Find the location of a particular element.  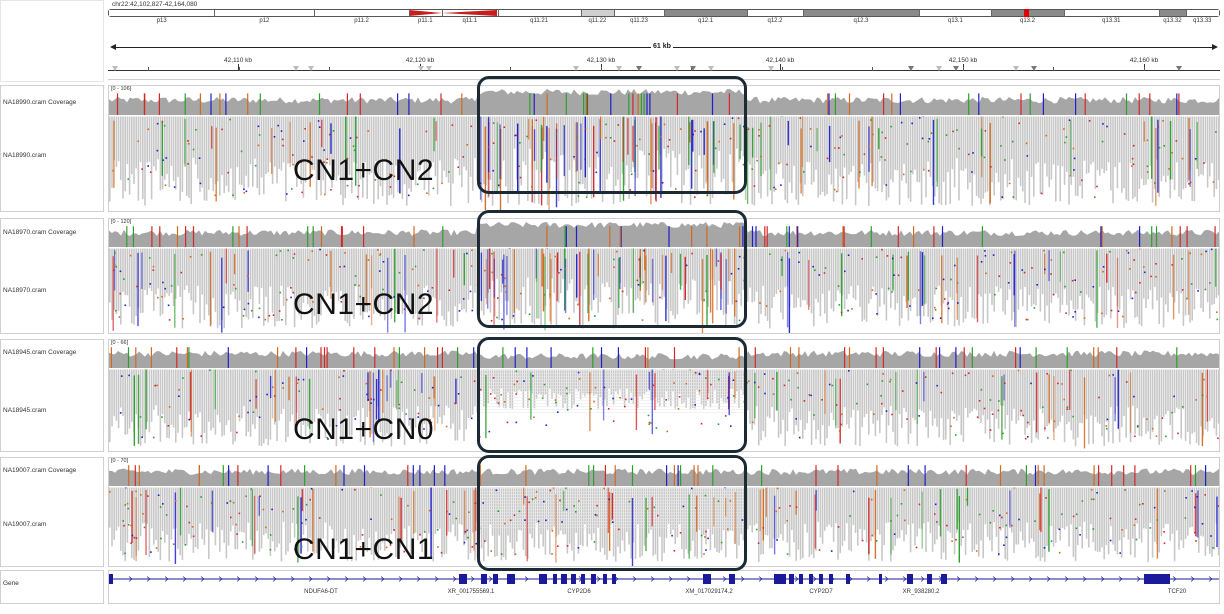

coverage-area is located at coordinates (664, 477).